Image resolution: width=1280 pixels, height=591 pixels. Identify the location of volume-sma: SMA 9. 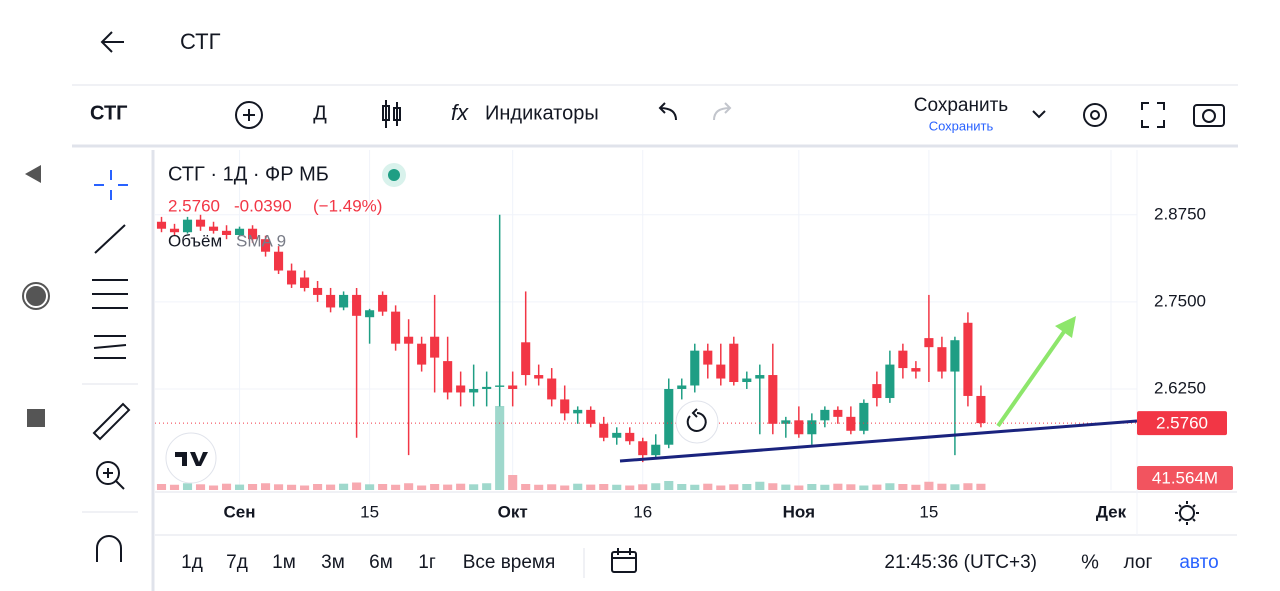
(261, 240).